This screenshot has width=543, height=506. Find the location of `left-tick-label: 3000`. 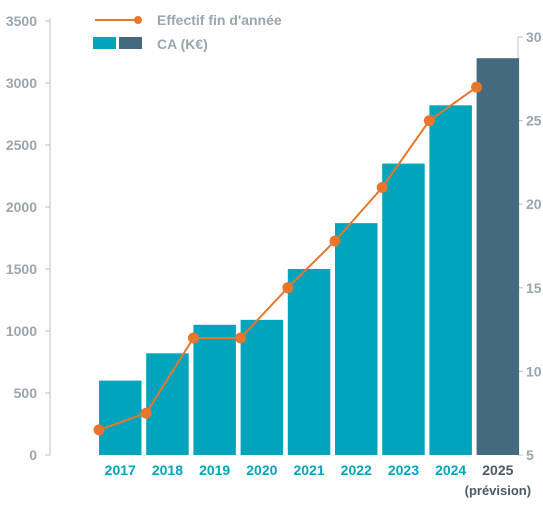

left-tick-label: 3000 is located at coordinates (21, 83).